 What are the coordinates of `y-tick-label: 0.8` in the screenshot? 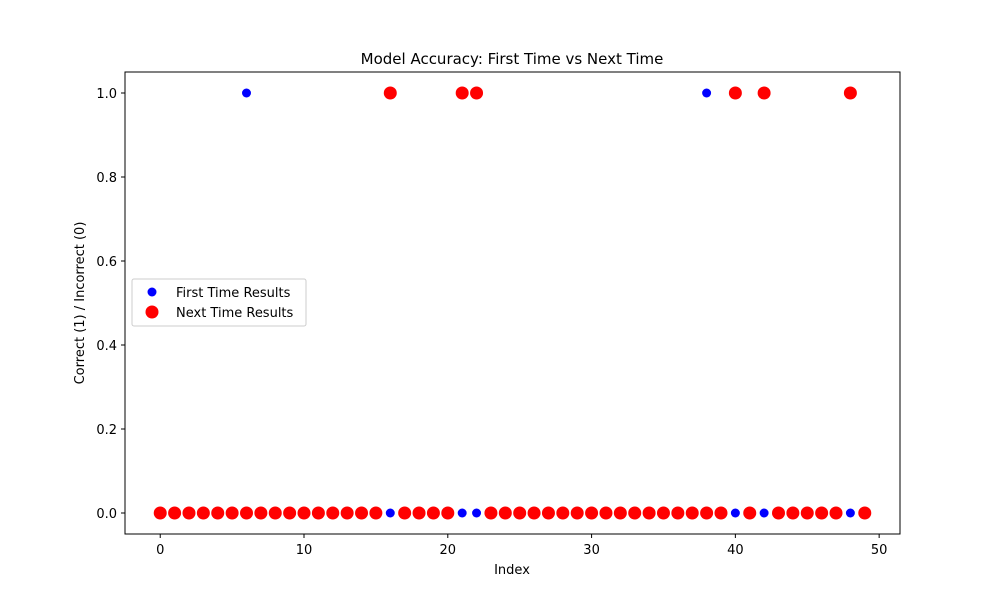 It's located at (106, 178).